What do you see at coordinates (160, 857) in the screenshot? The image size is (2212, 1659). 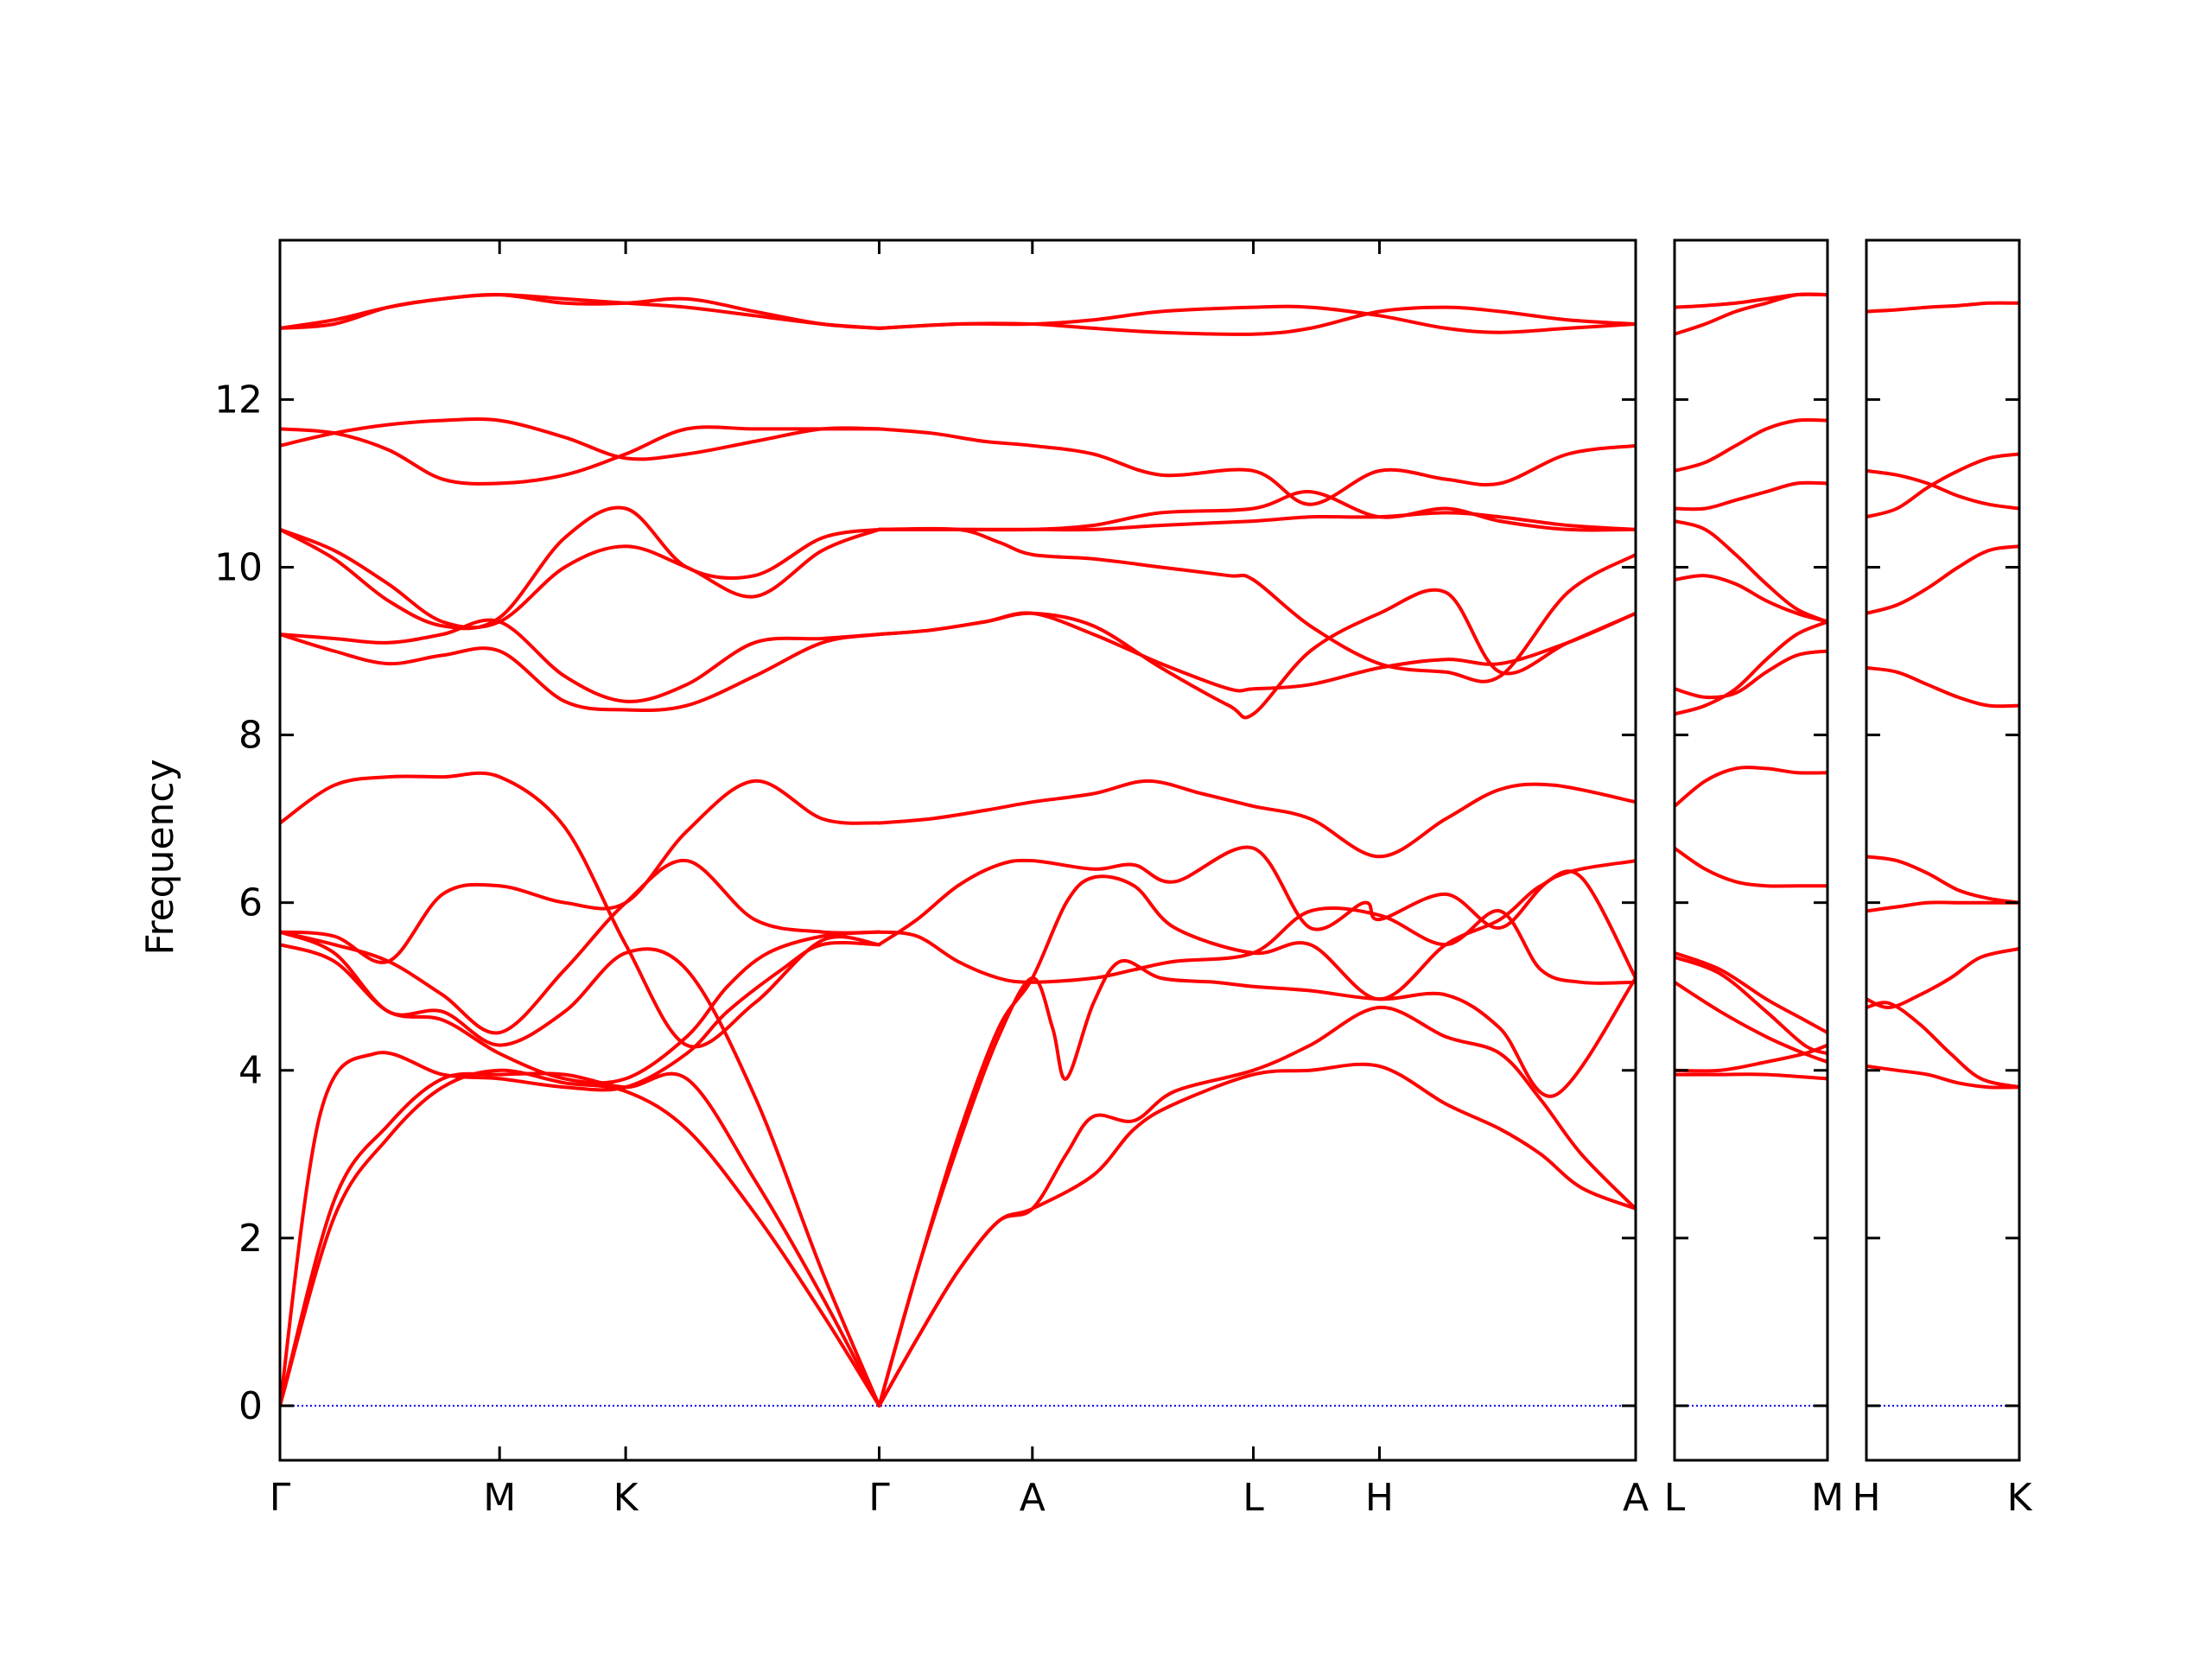 I see `y-axis-label: Frequency` at bounding box center [160, 857].